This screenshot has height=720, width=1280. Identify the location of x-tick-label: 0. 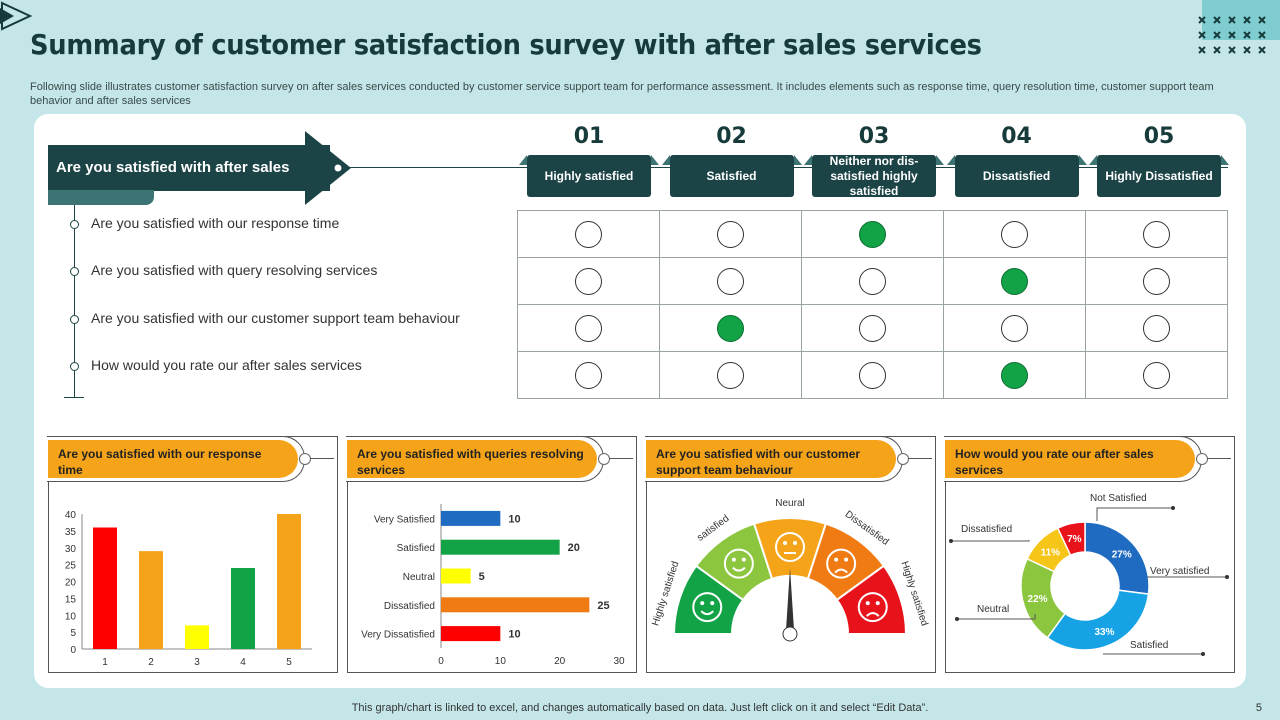
(441, 661).